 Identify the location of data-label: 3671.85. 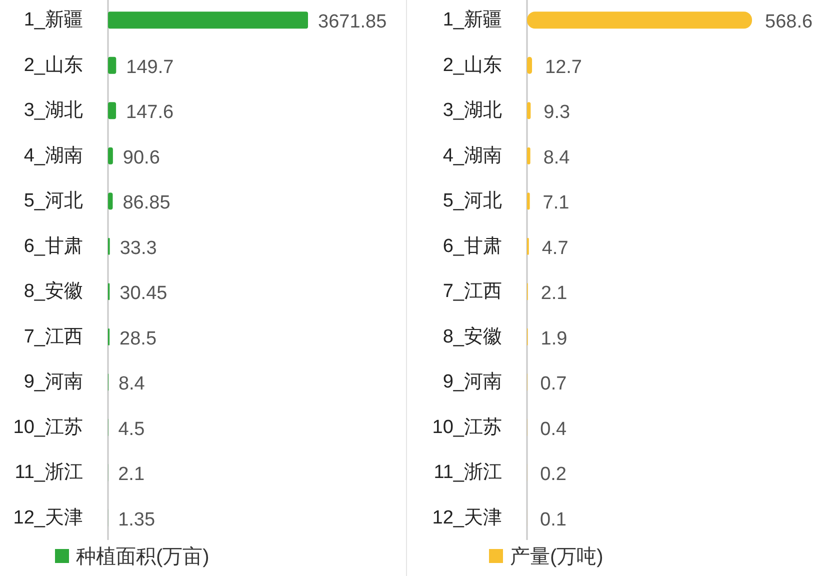
(352, 22).